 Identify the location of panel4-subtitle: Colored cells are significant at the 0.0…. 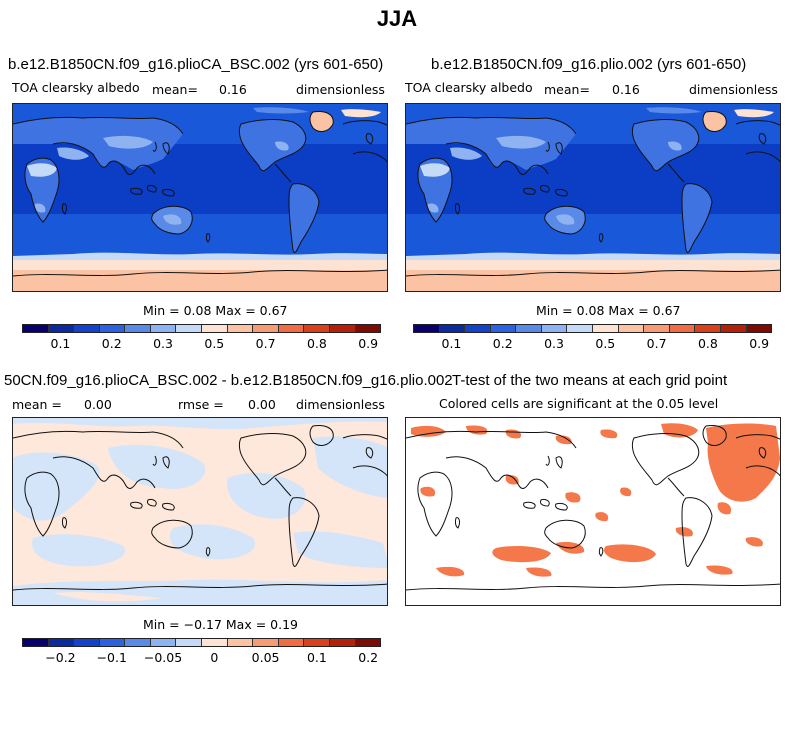
(579, 403).